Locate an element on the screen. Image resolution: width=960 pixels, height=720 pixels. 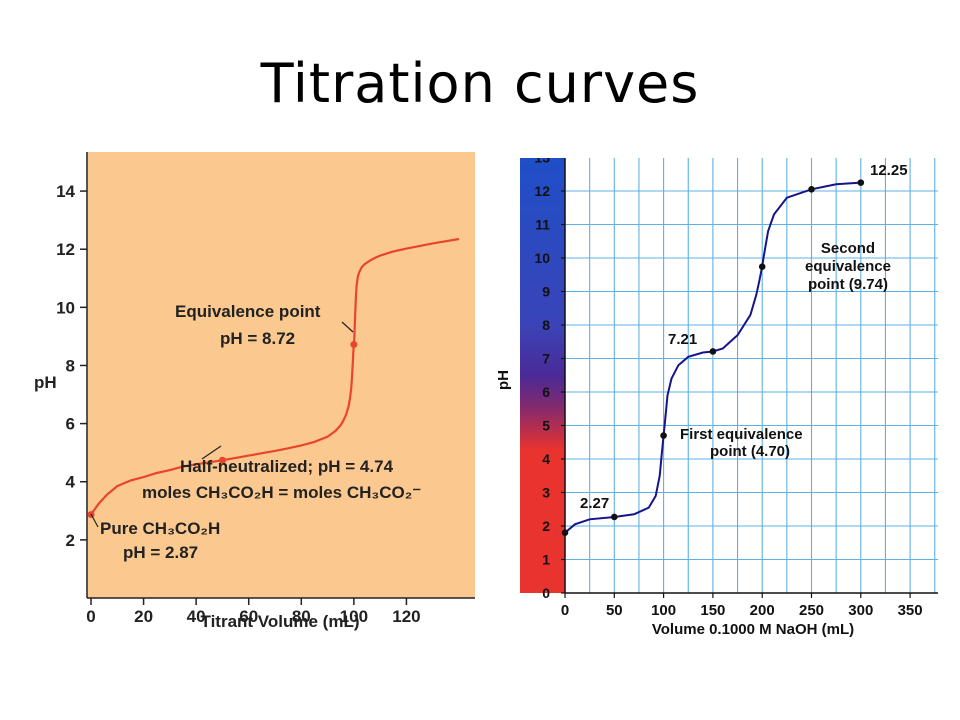
value-label-7-21: 7.21 is located at coordinates (682, 339).